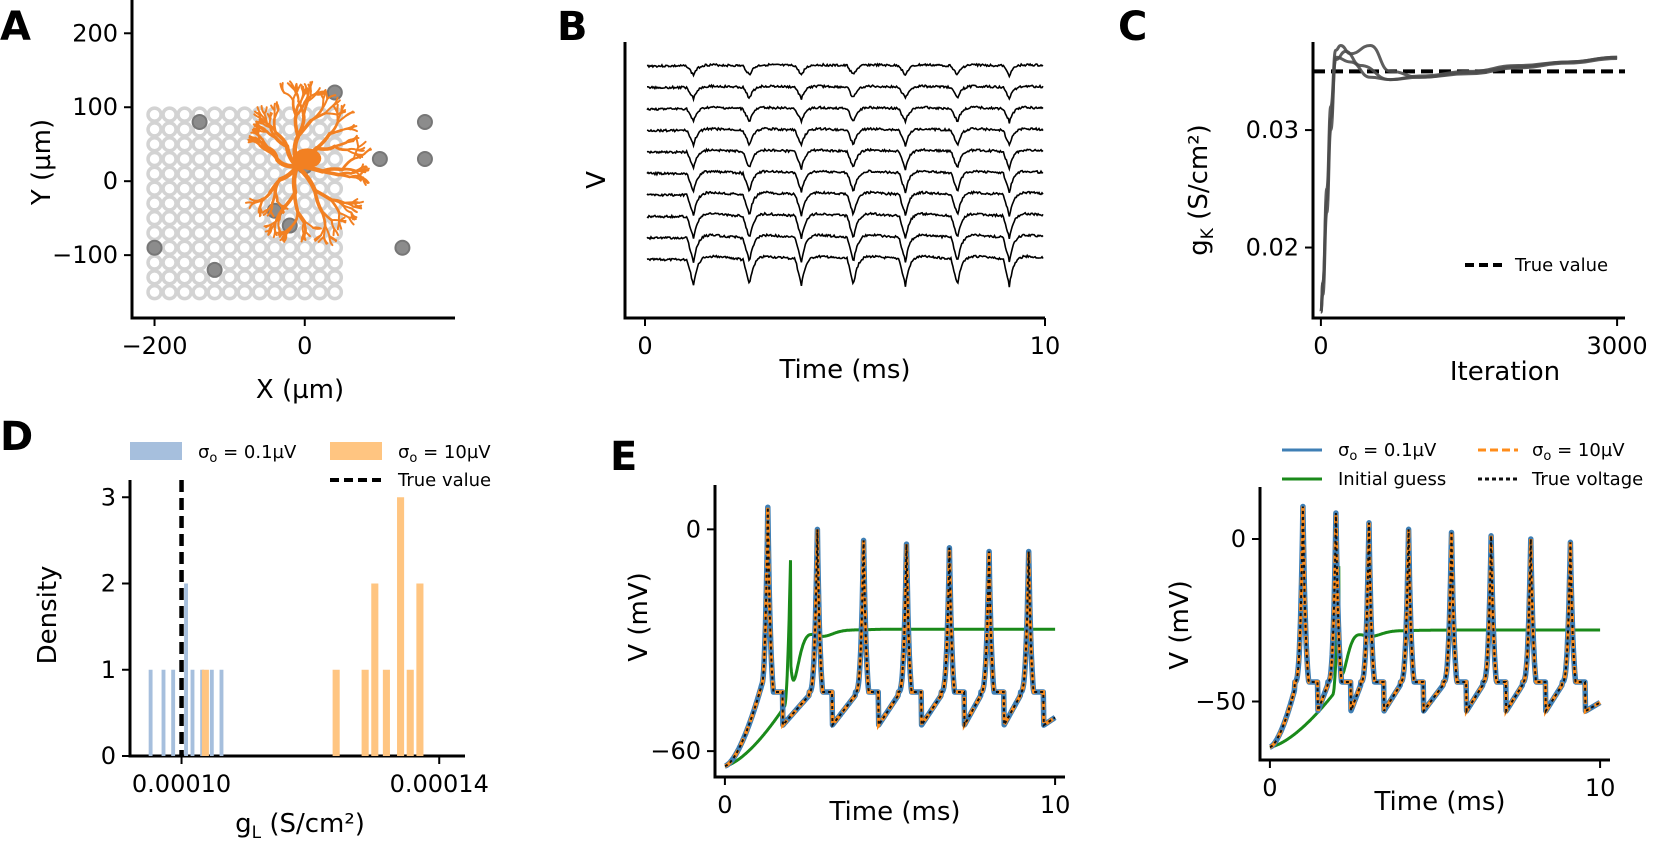 The image size is (1661, 841). What do you see at coordinates (1468, 184) in the screenshot?
I see `gk-estimate-line` at bounding box center [1468, 184].